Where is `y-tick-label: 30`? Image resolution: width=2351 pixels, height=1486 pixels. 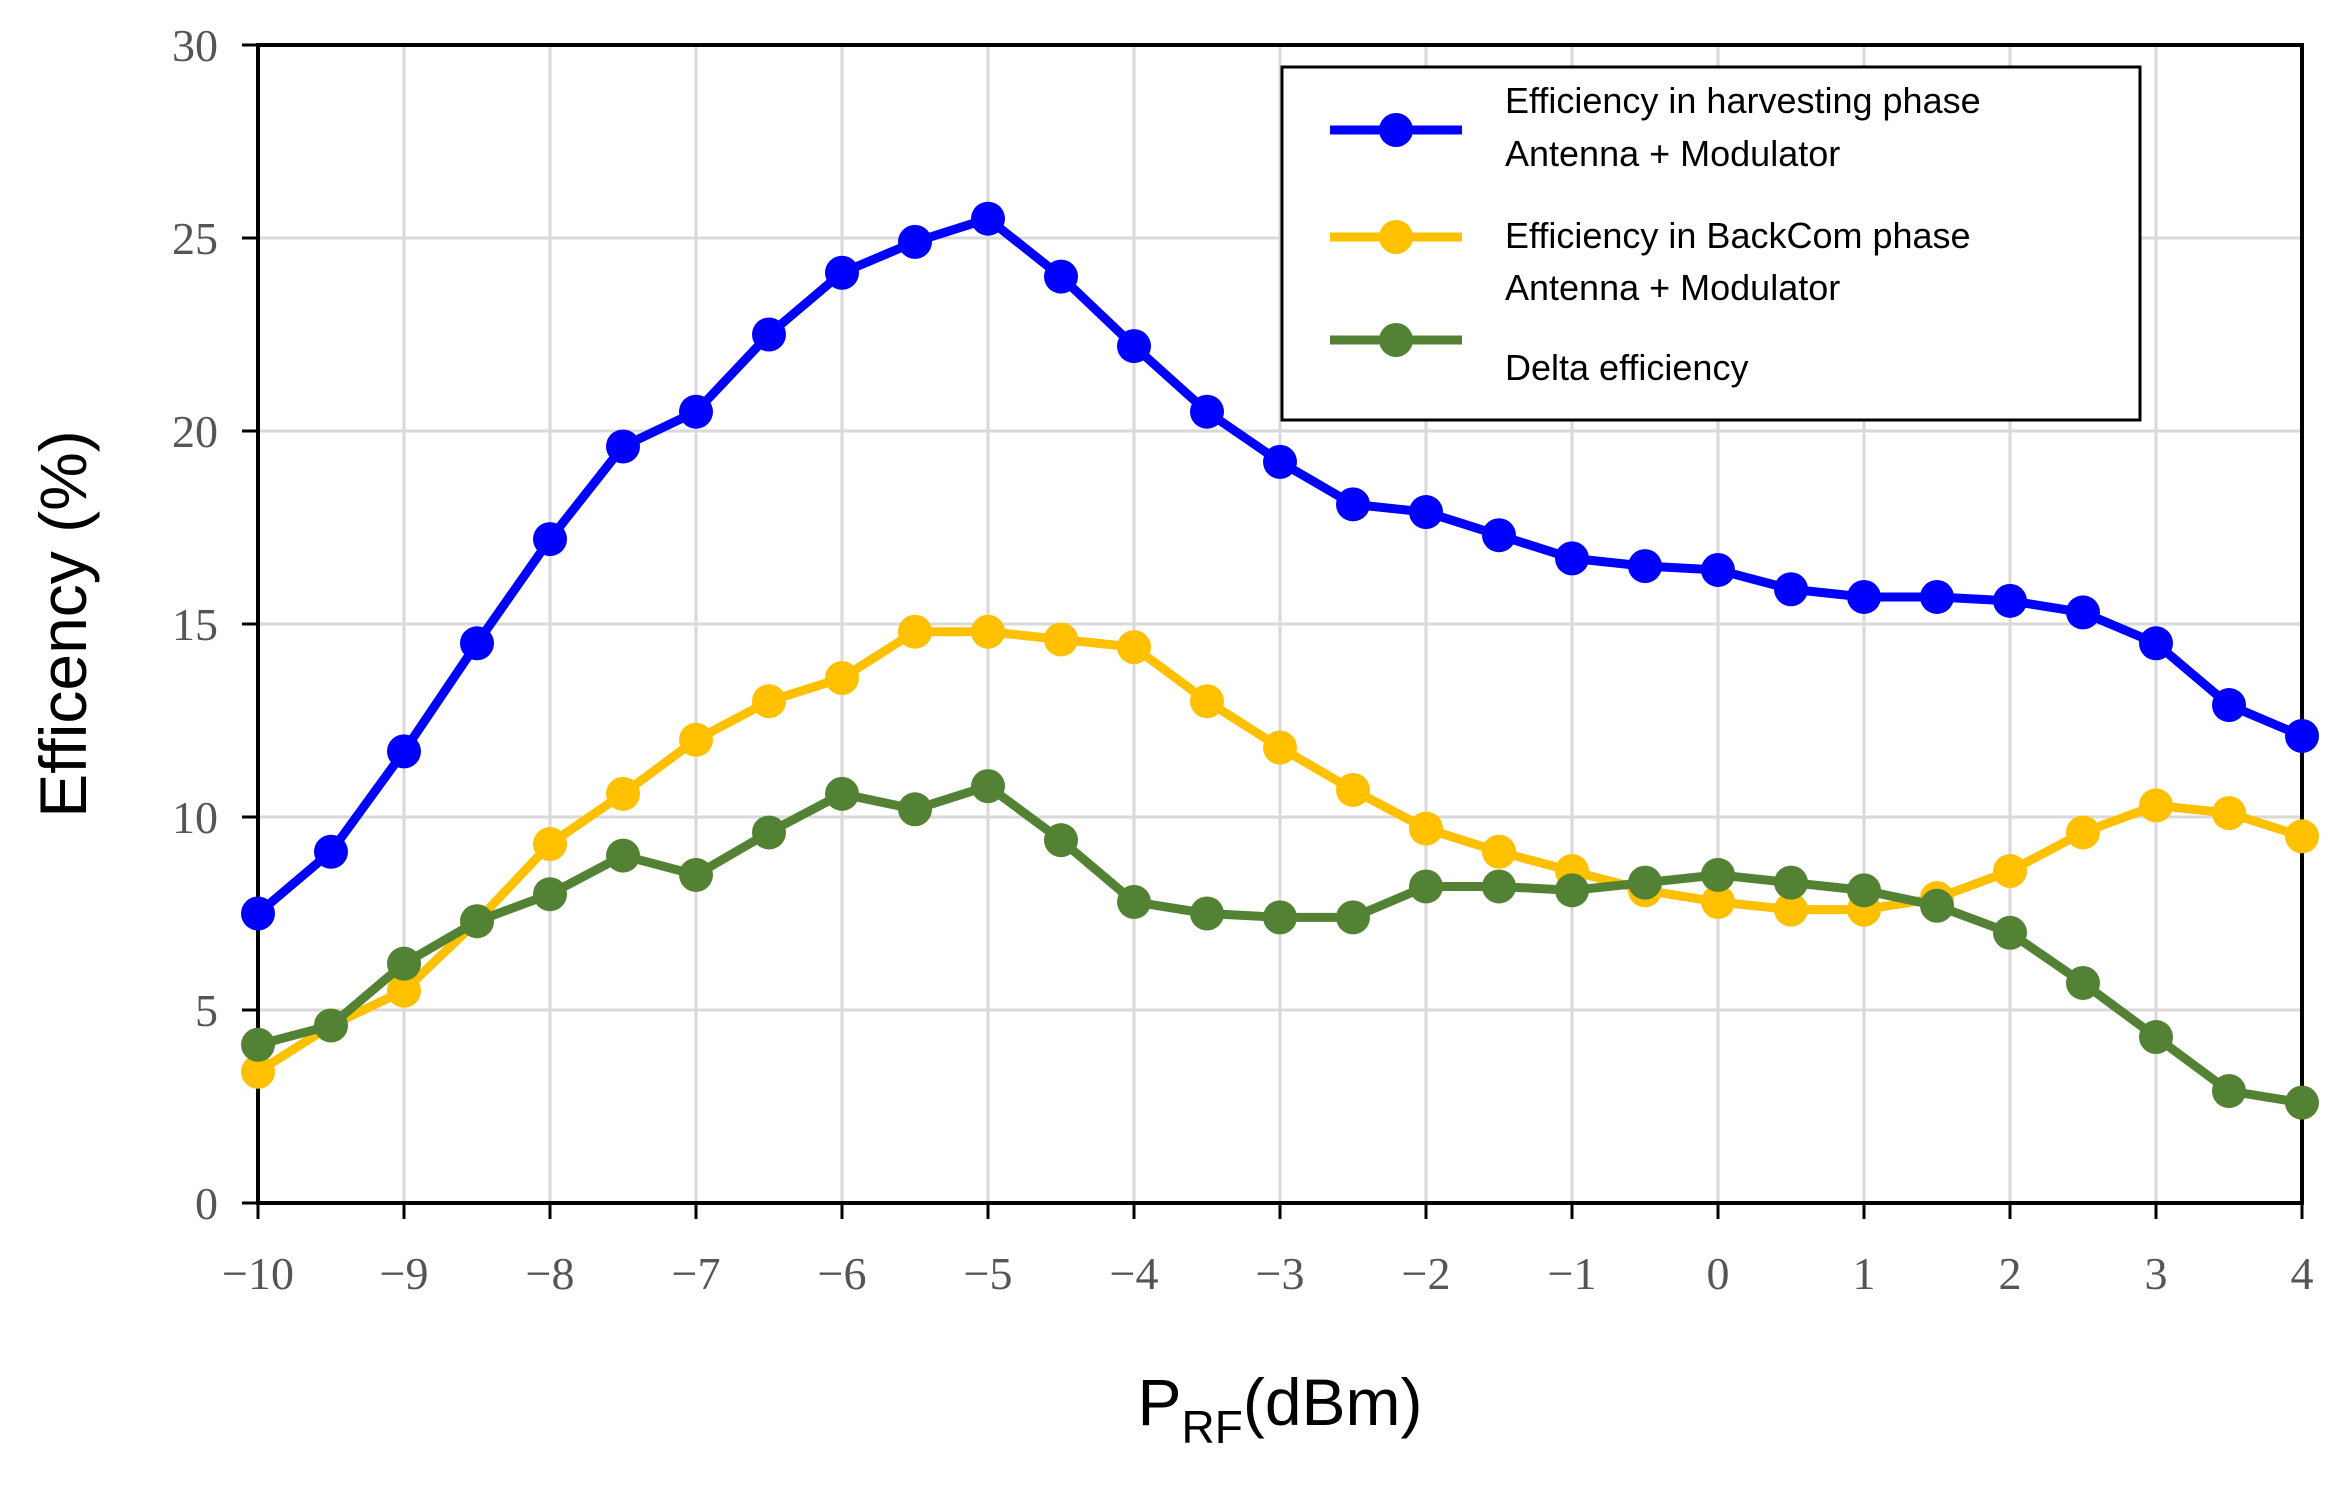
y-tick-label: 30 is located at coordinates (195, 45).